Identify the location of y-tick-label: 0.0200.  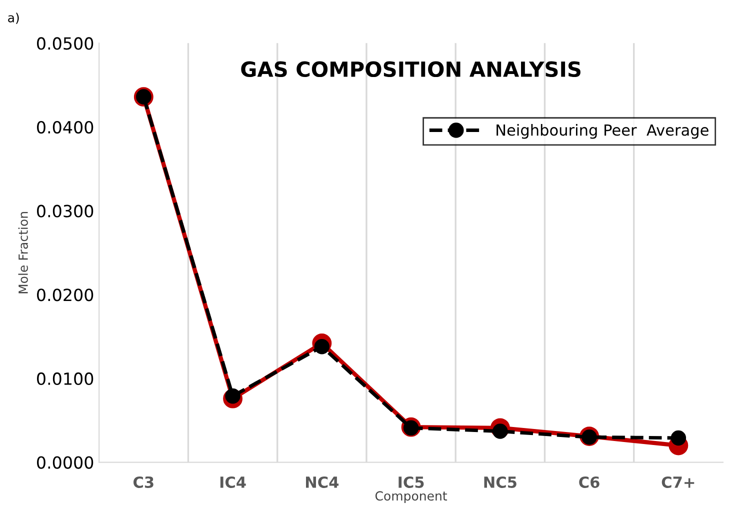
(65, 295).